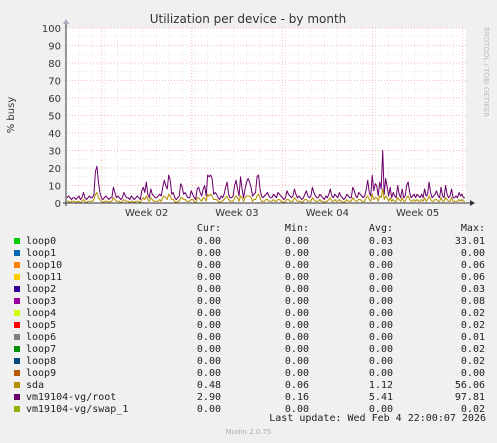 Image resolution: width=497 pixels, height=443 pixels. I want to click on y-tick-label: 0, so click(58, 204).